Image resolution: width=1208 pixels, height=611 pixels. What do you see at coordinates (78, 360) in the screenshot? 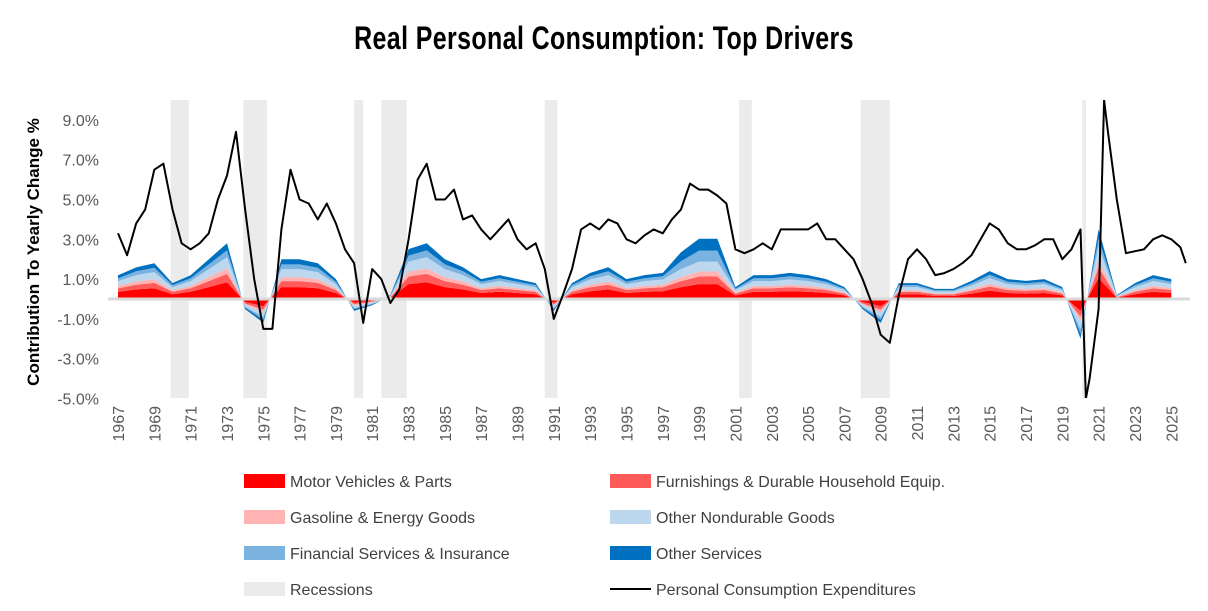
I see `y-tick-label: -3.0%` at bounding box center [78, 360].